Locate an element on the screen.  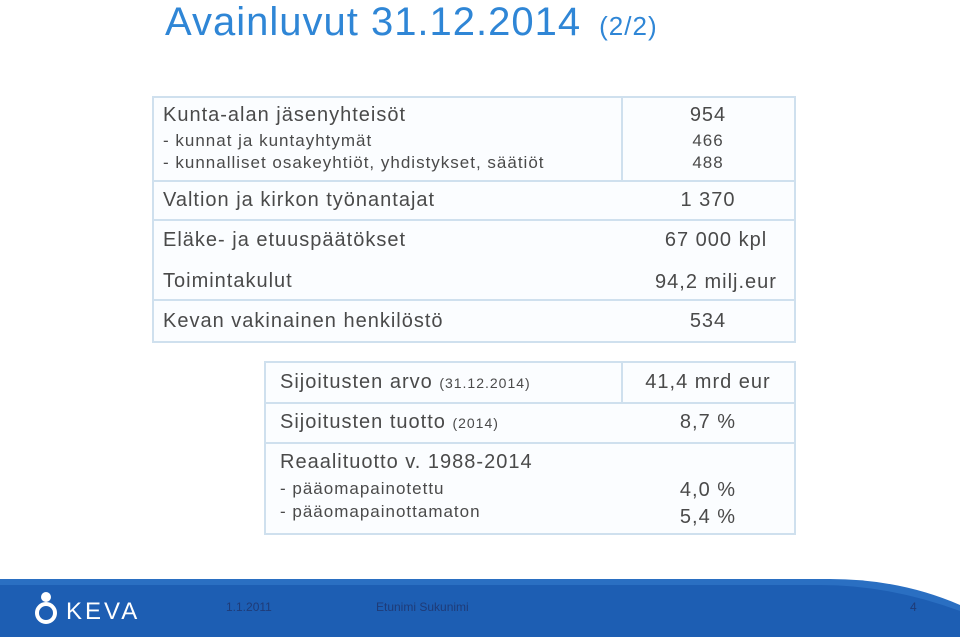
cell: 488 is located at coordinates (708, 162).